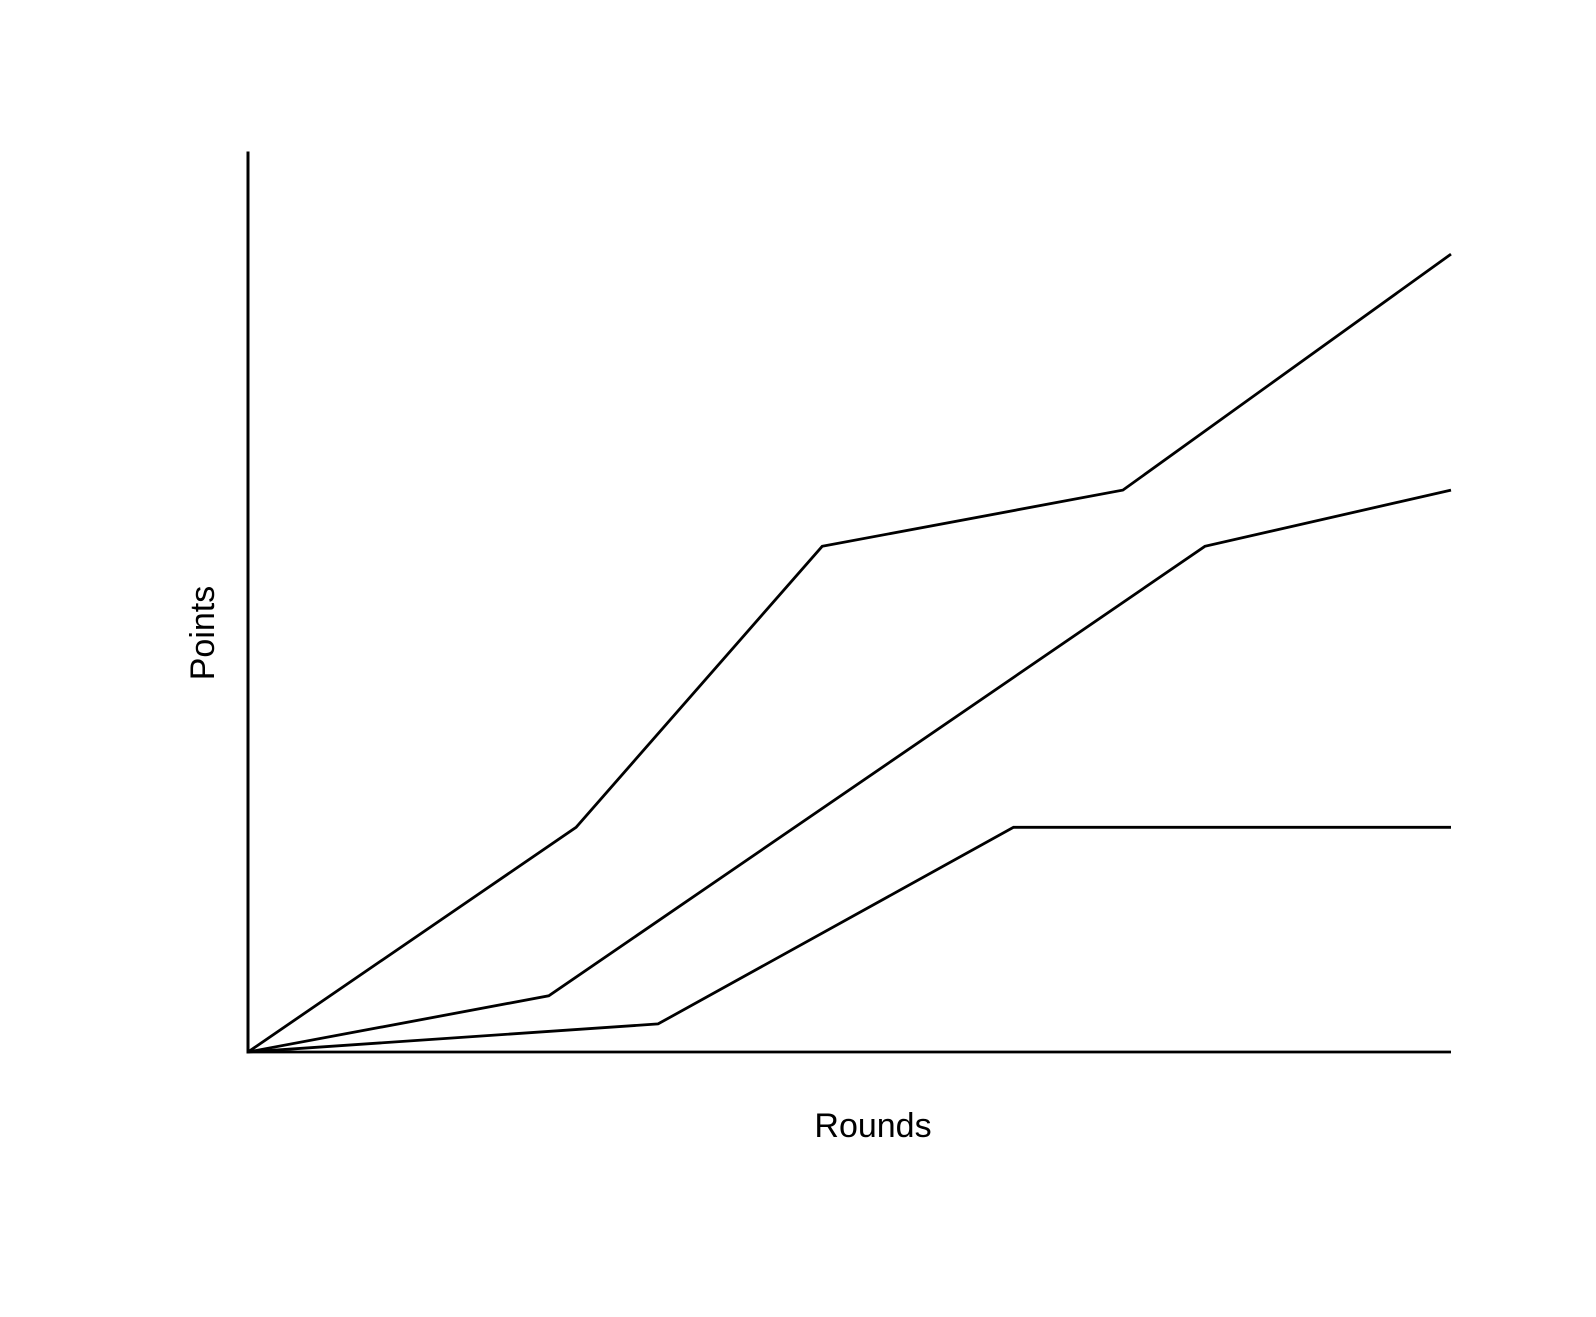  What do you see at coordinates (872, 1126) in the screenshot?
I see `x-axis-label: Rounds` at bounding box center [872, 1126].